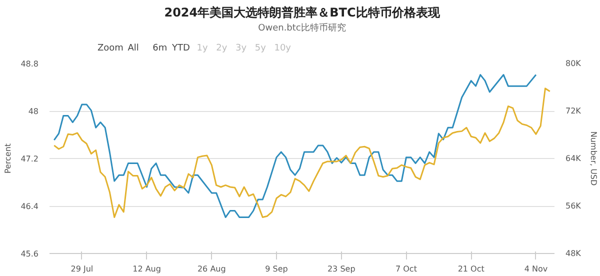 This screenshot has width=600, height=276. Describe the element at coordinates (242, 49) in the screenshot. I see `text: 3y` at that location.